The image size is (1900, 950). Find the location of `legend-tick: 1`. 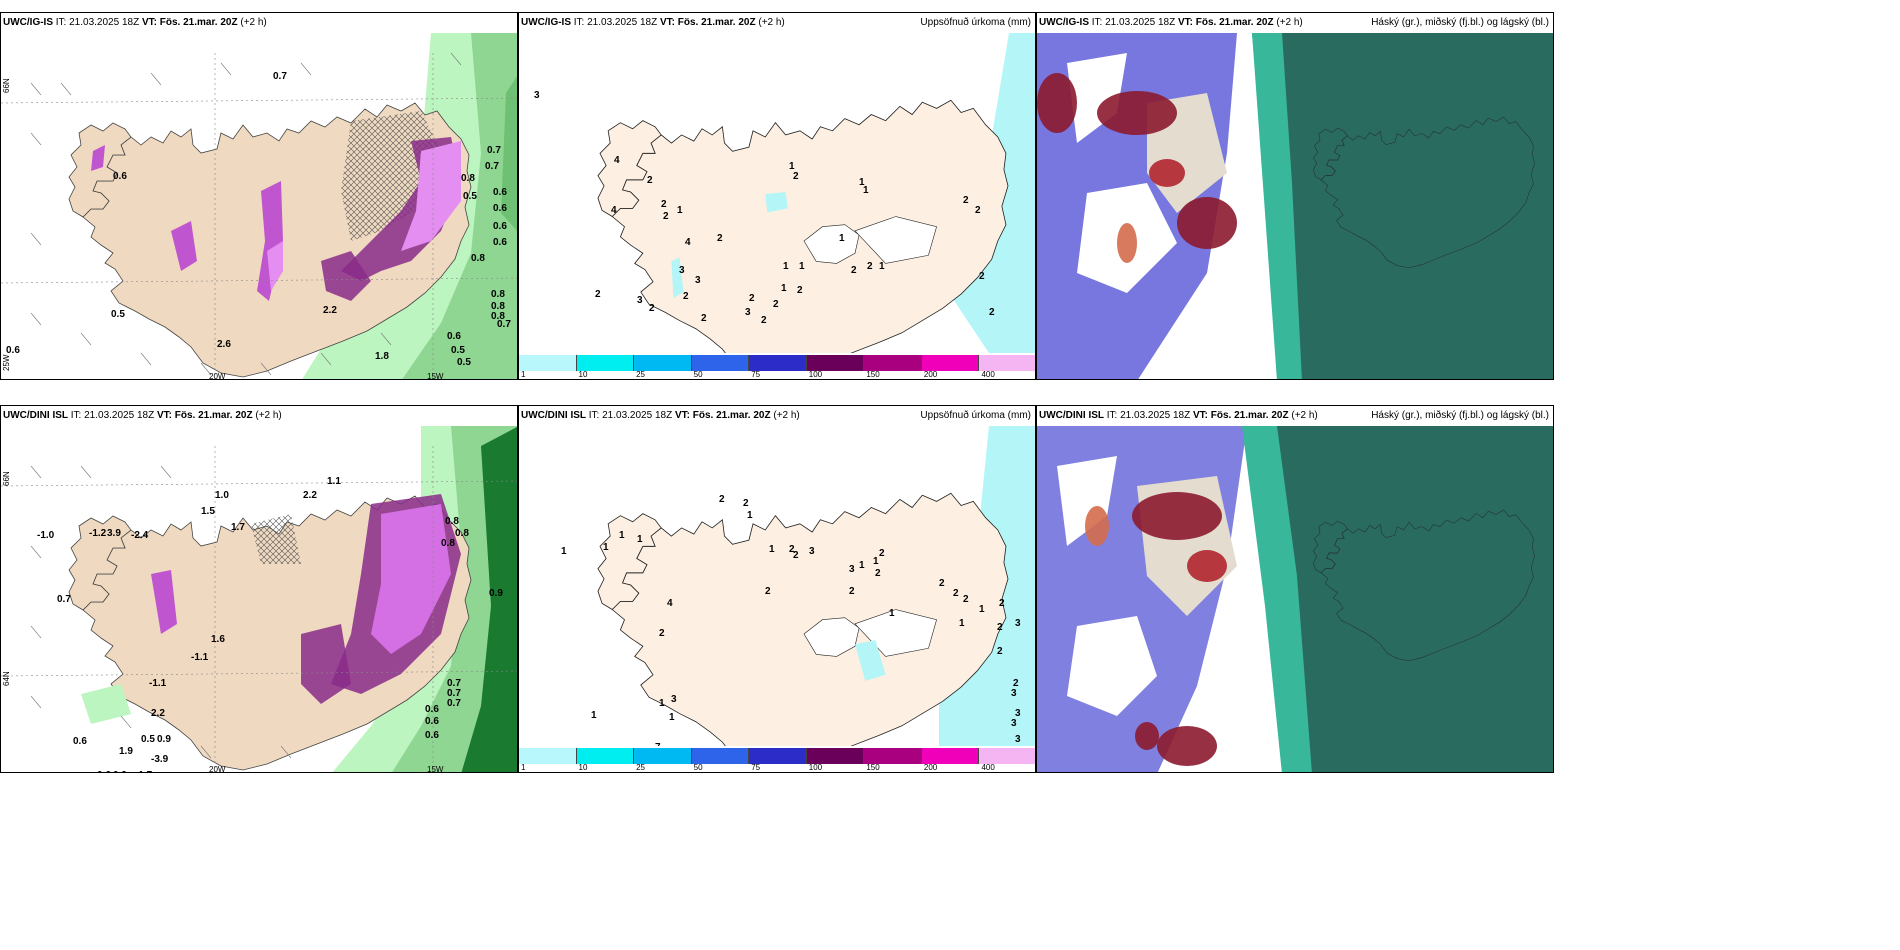

legend-tick: 1 is located at coordinates (523, 374).